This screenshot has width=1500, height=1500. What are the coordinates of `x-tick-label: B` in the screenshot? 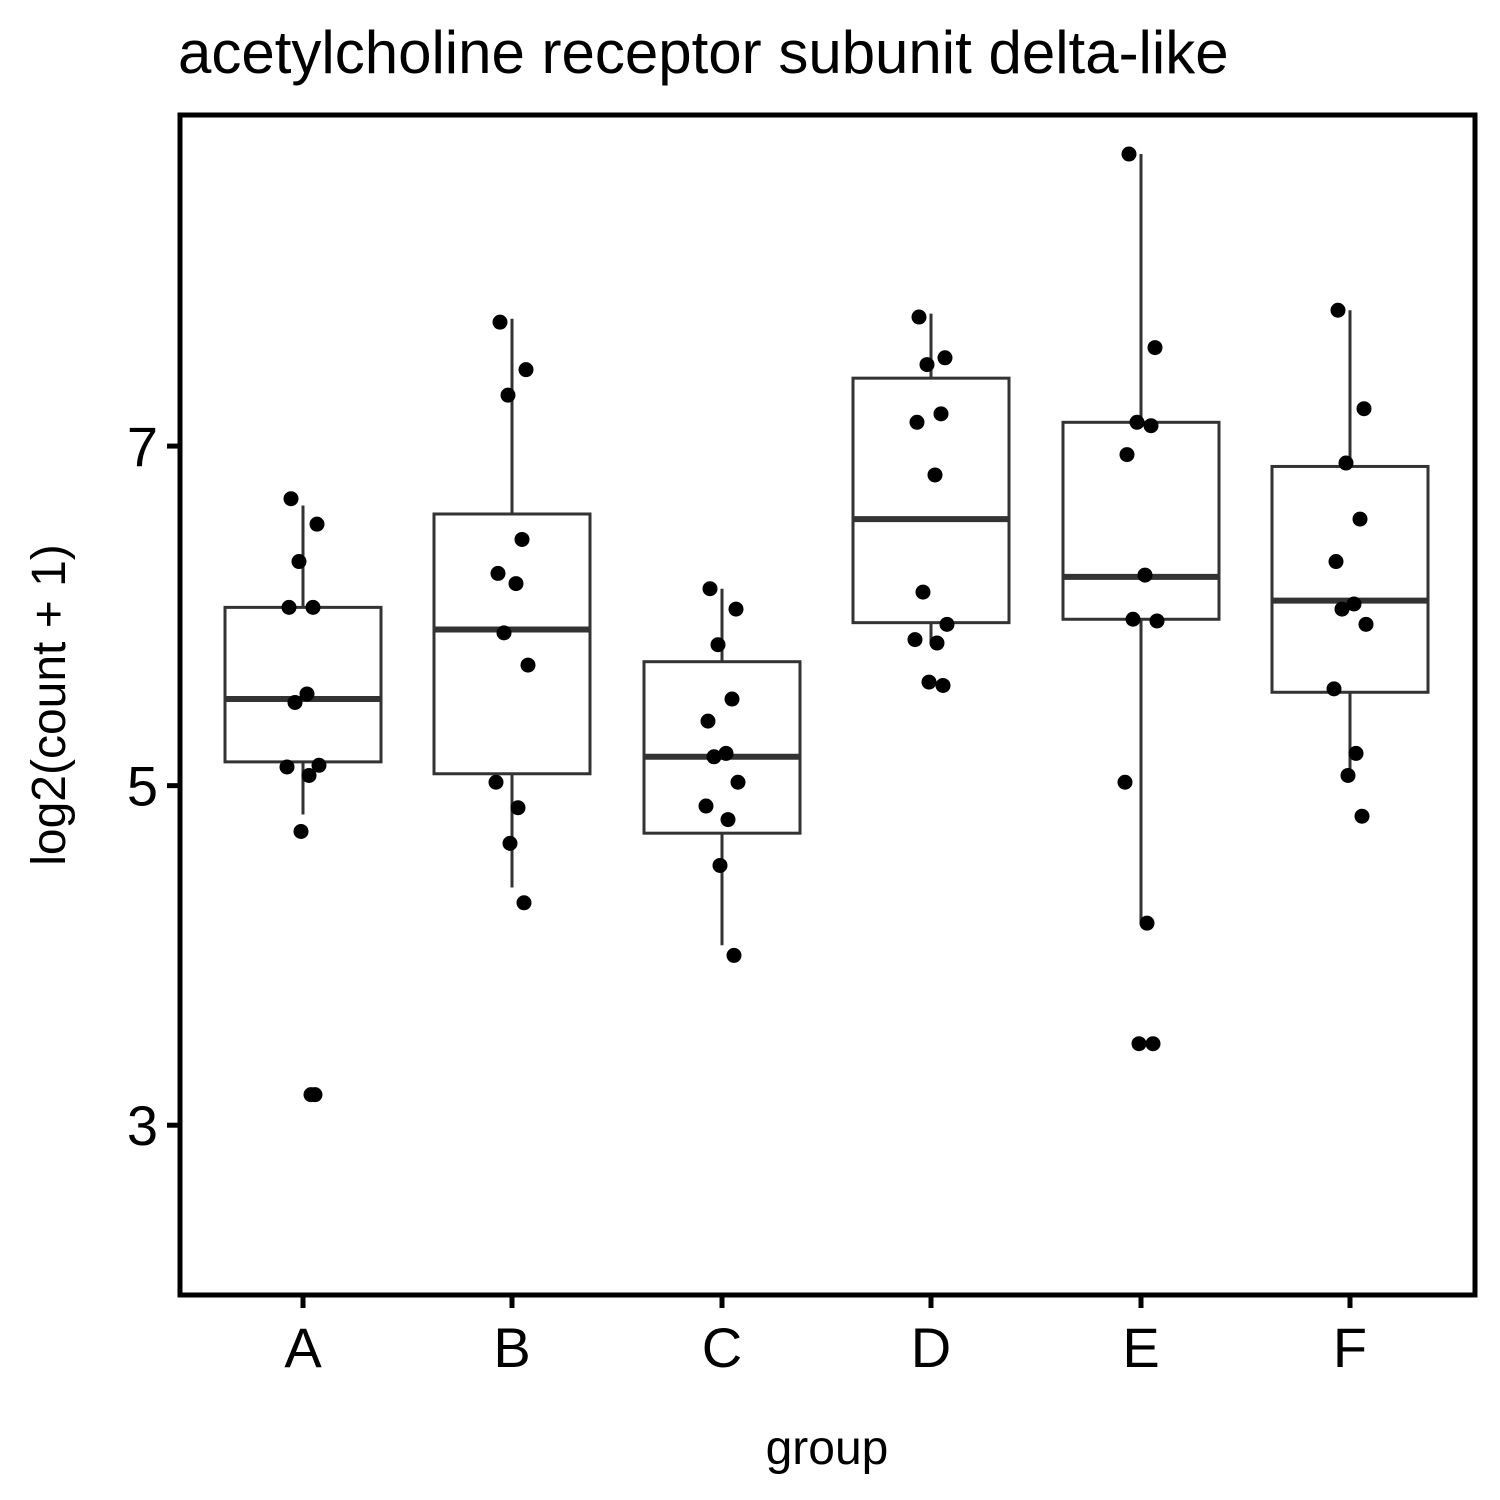 It's located at (511, 1347).